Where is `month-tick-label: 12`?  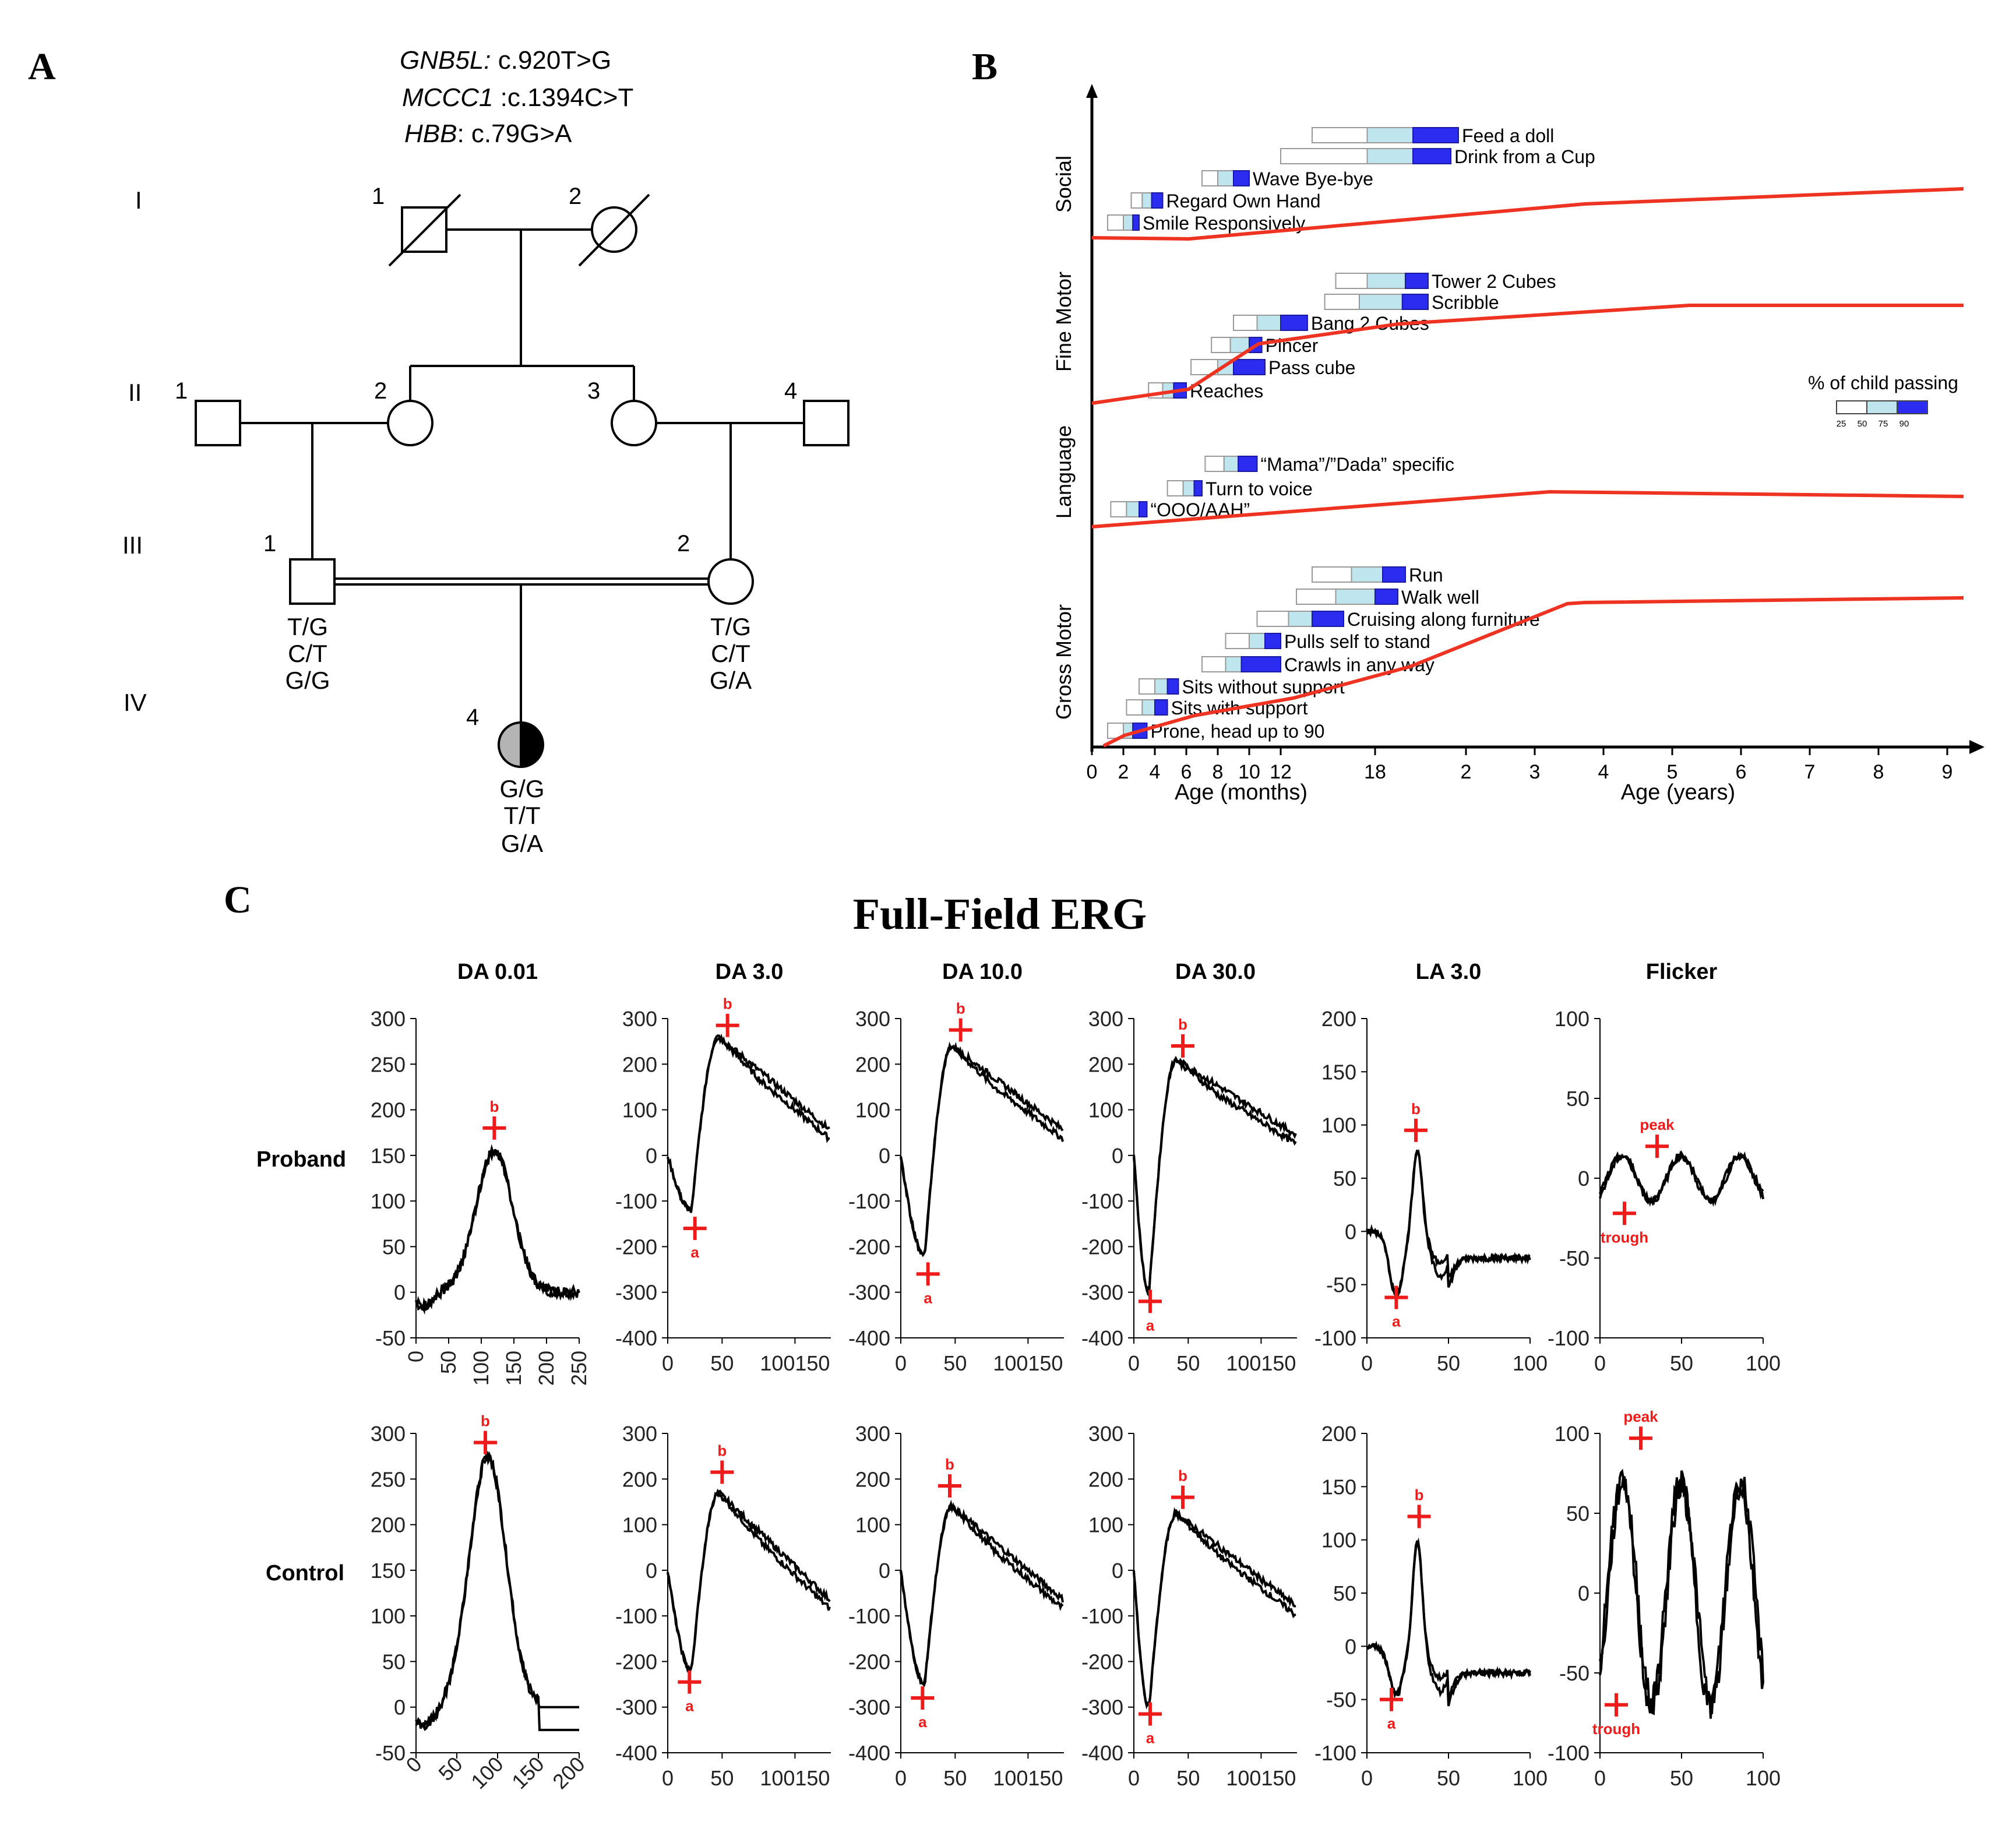
month-tick-label: 12 is located at coordinates (1281, 772).